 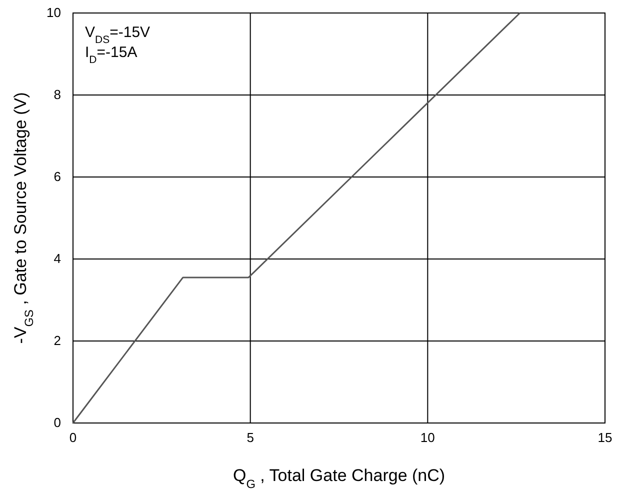 I want to click on y-tick-label: 2, so click(x=57, y=340).